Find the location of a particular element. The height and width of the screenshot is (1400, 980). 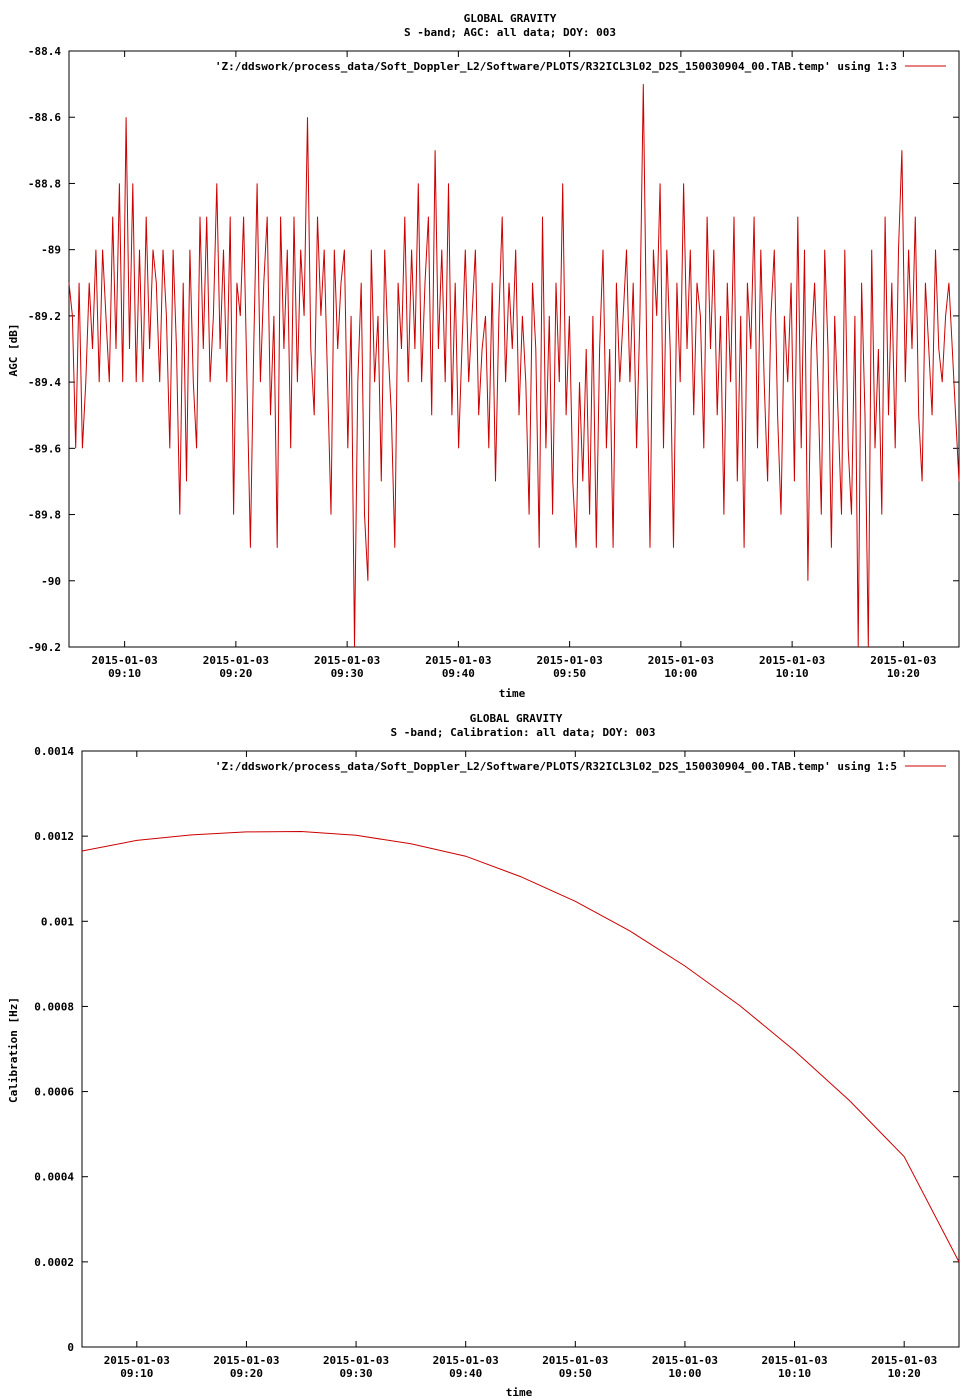

y-tick-label: -89.8 is located at coordinates (44, 515).